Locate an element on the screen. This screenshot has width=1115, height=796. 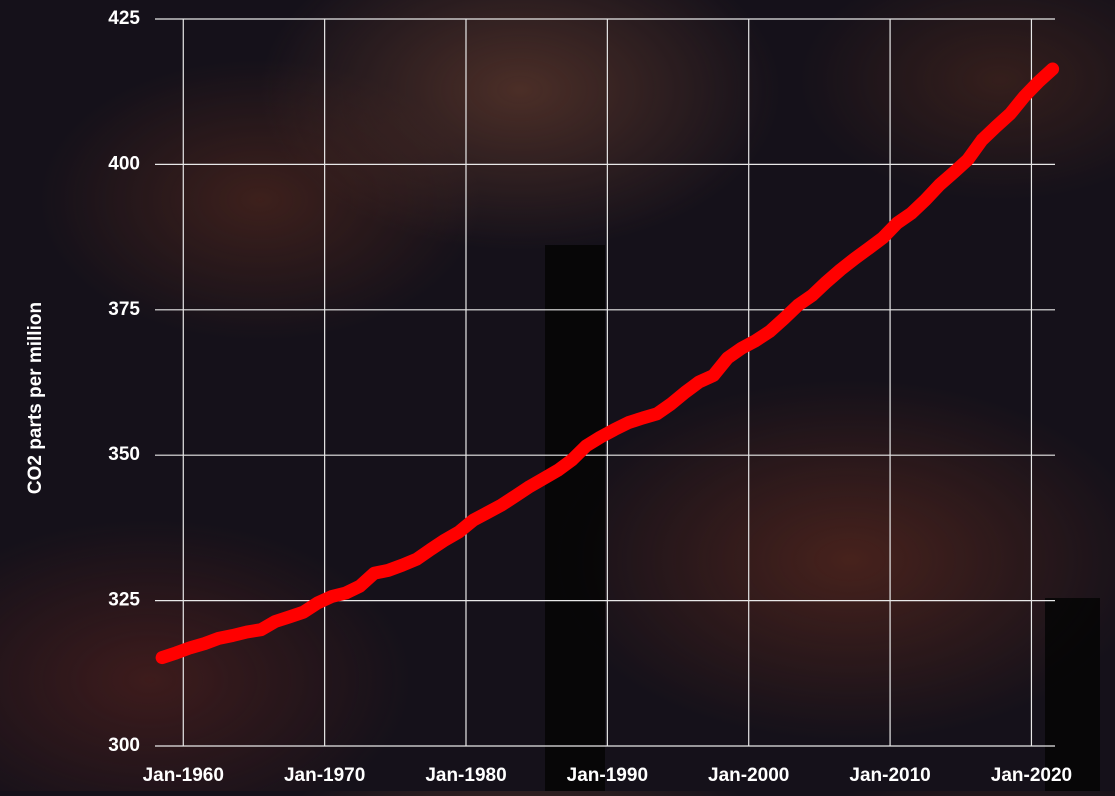
y-tick-label: 425 is located at coordinates (124, 18).